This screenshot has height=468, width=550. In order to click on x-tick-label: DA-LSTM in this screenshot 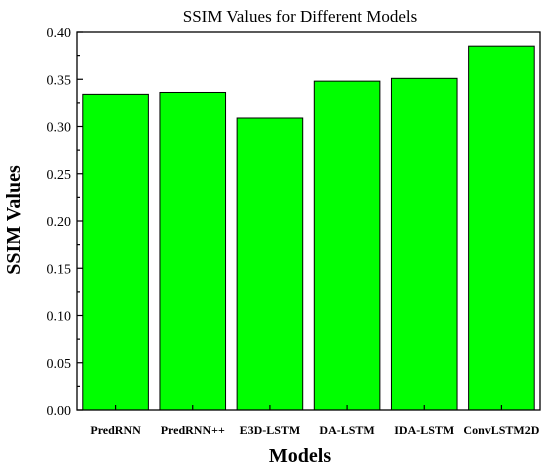, I will do `click(346, 430)`.